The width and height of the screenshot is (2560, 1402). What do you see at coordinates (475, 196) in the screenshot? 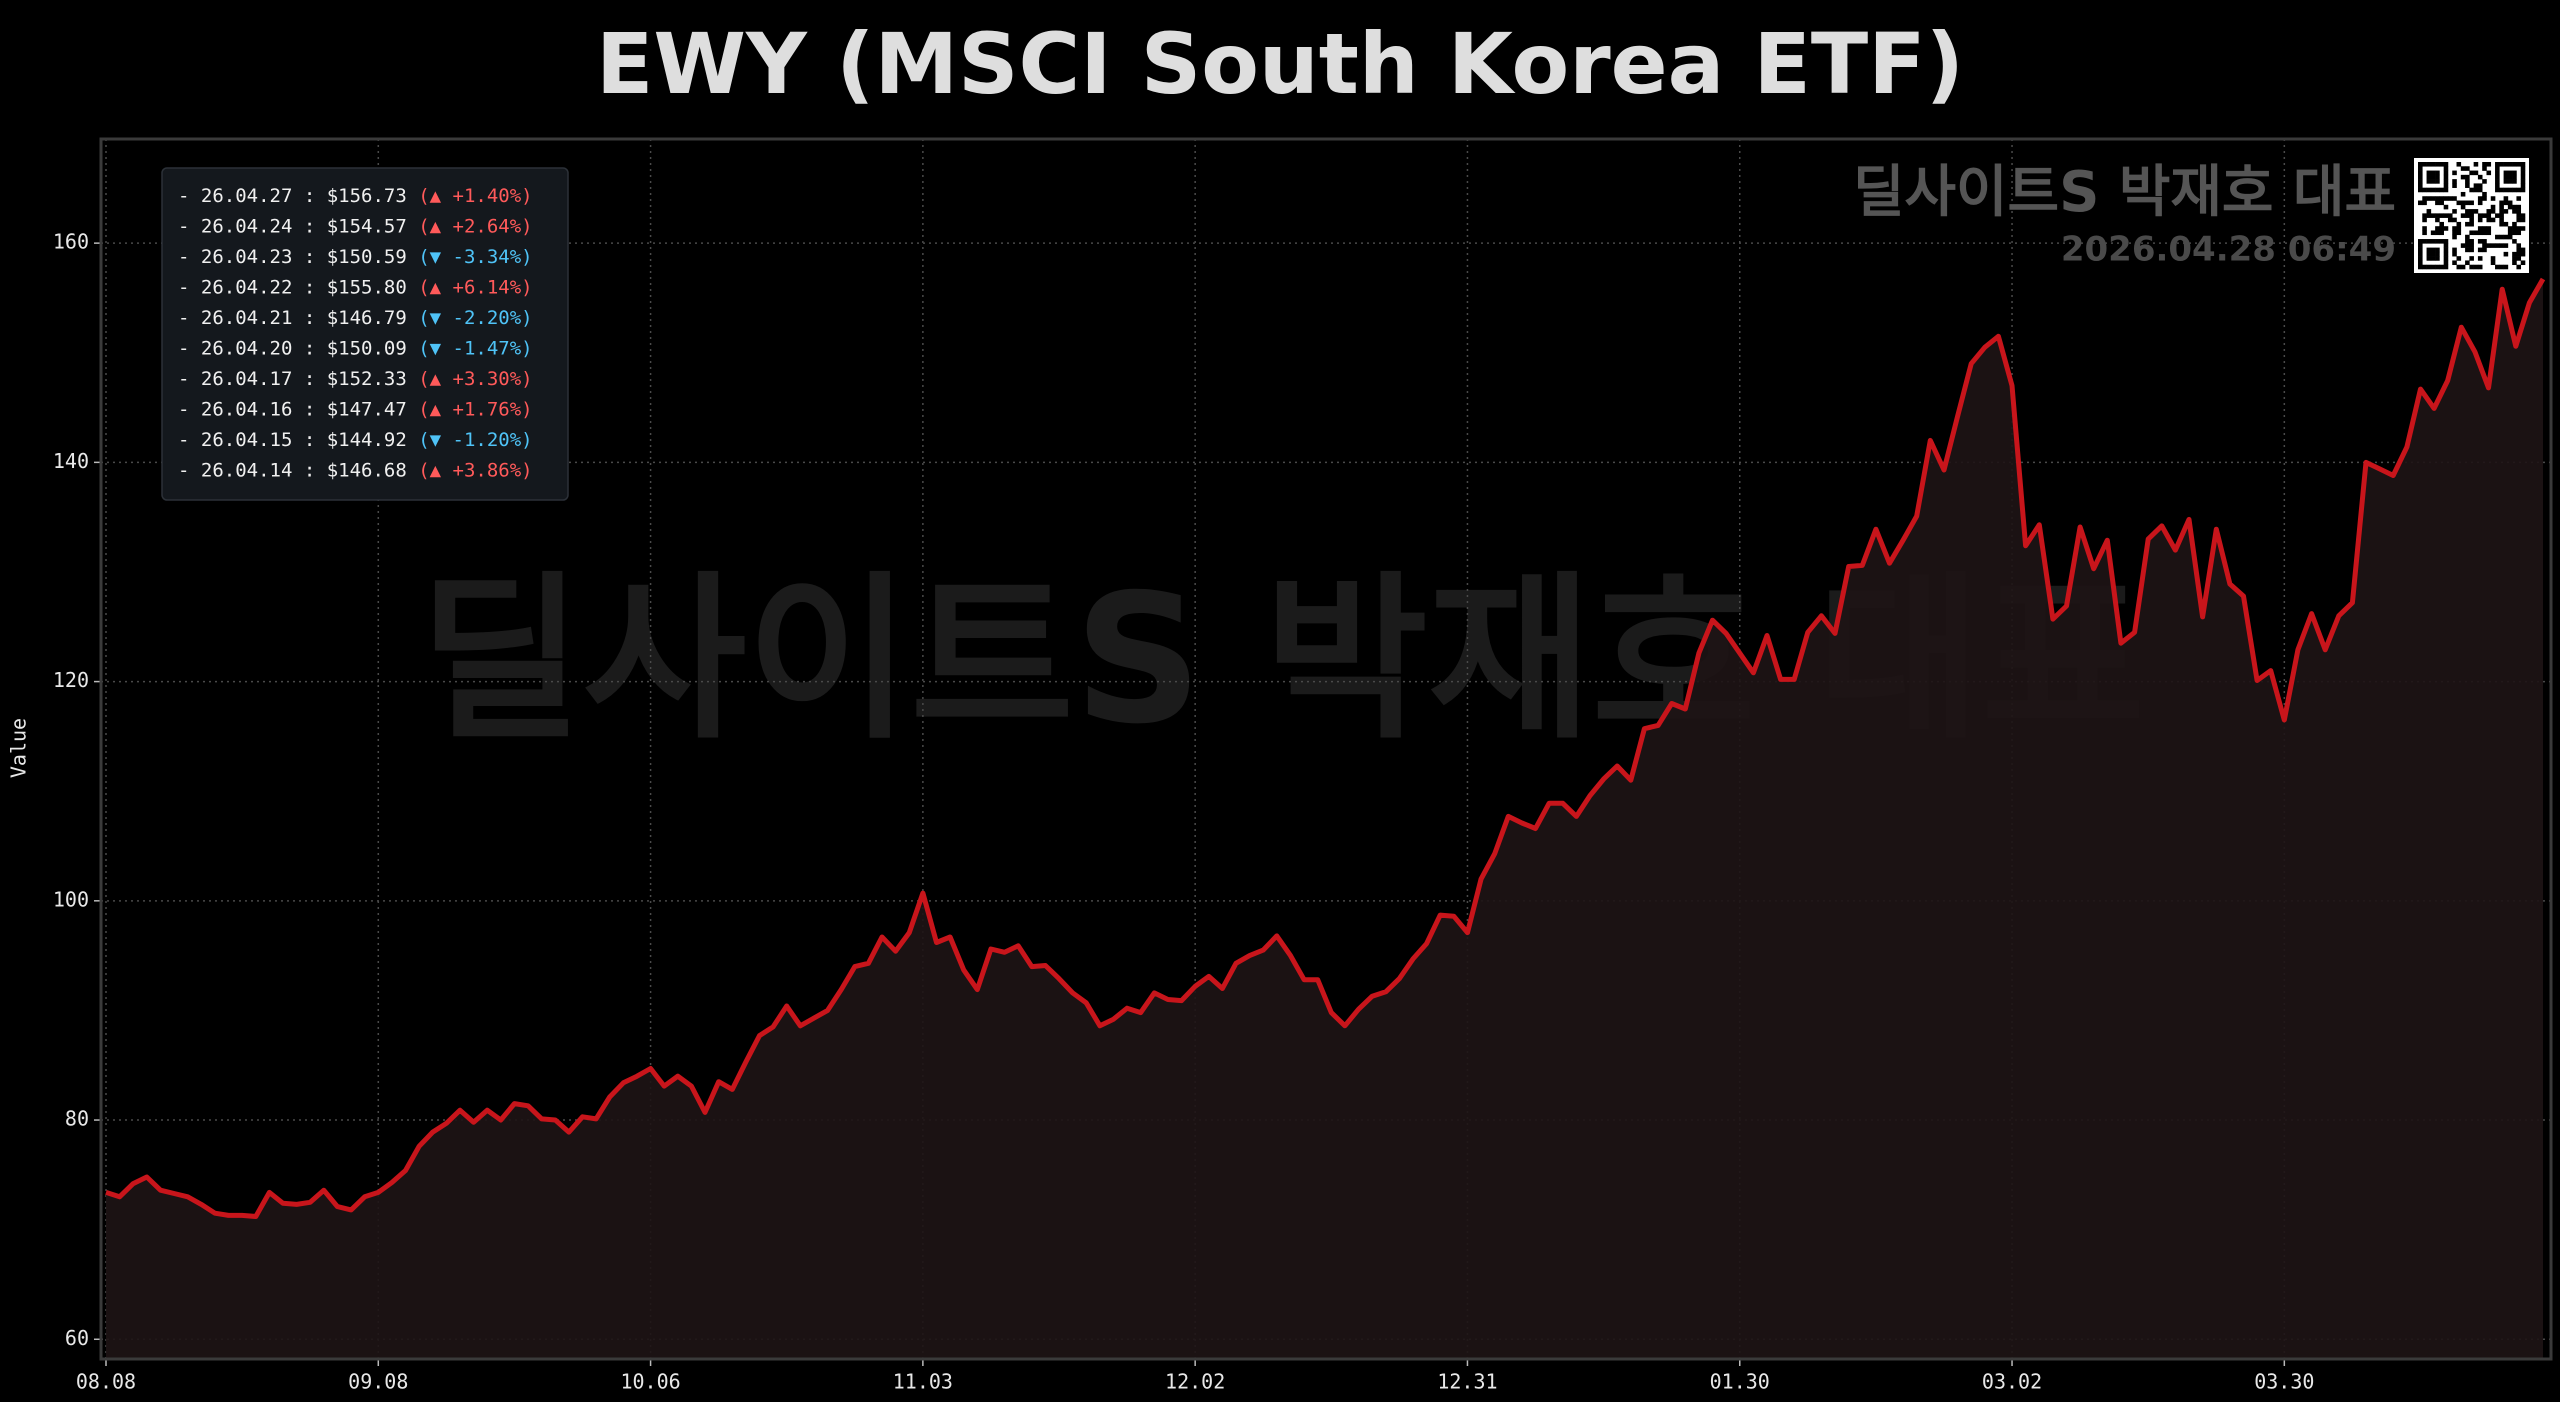
I see `recent-change: (▲ +1.40%)` at bounding box center [475, 196].